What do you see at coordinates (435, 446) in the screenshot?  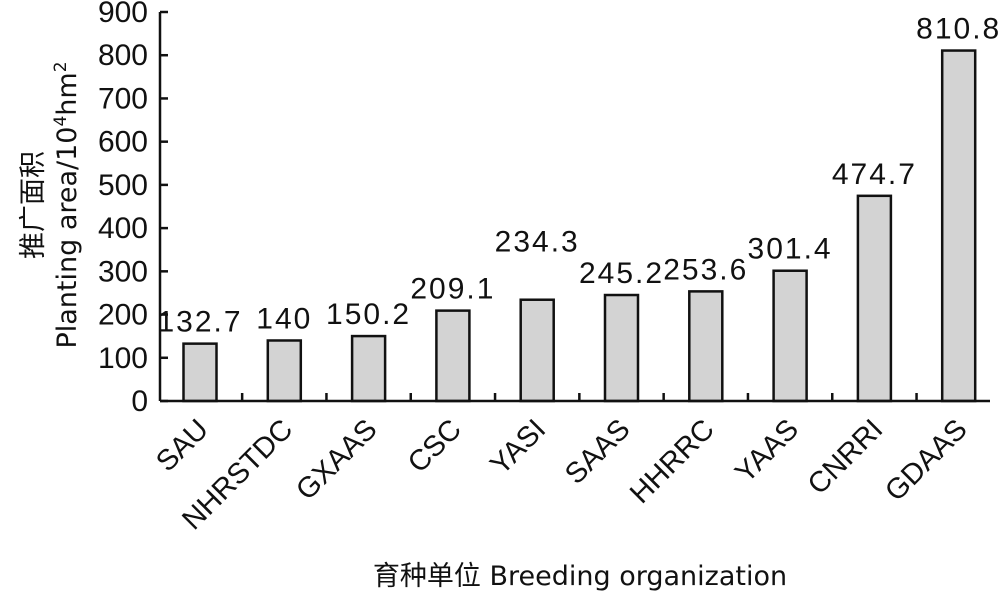 I see `category-label: CSC` at bounding box center [435, 446].